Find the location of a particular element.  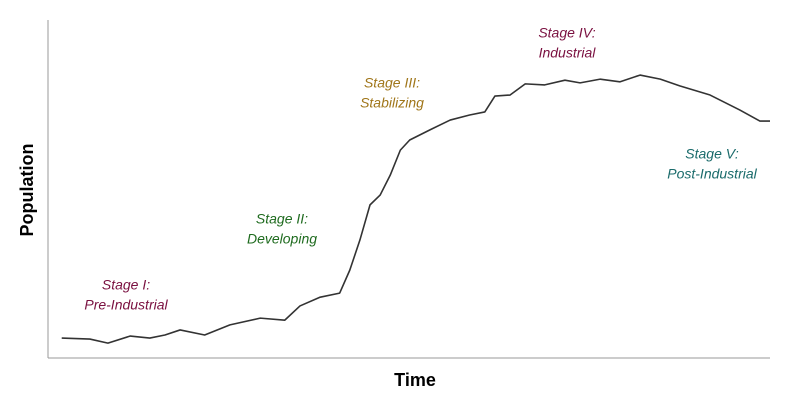

stage-label: Stage II: is located at coordinates (282, 219).